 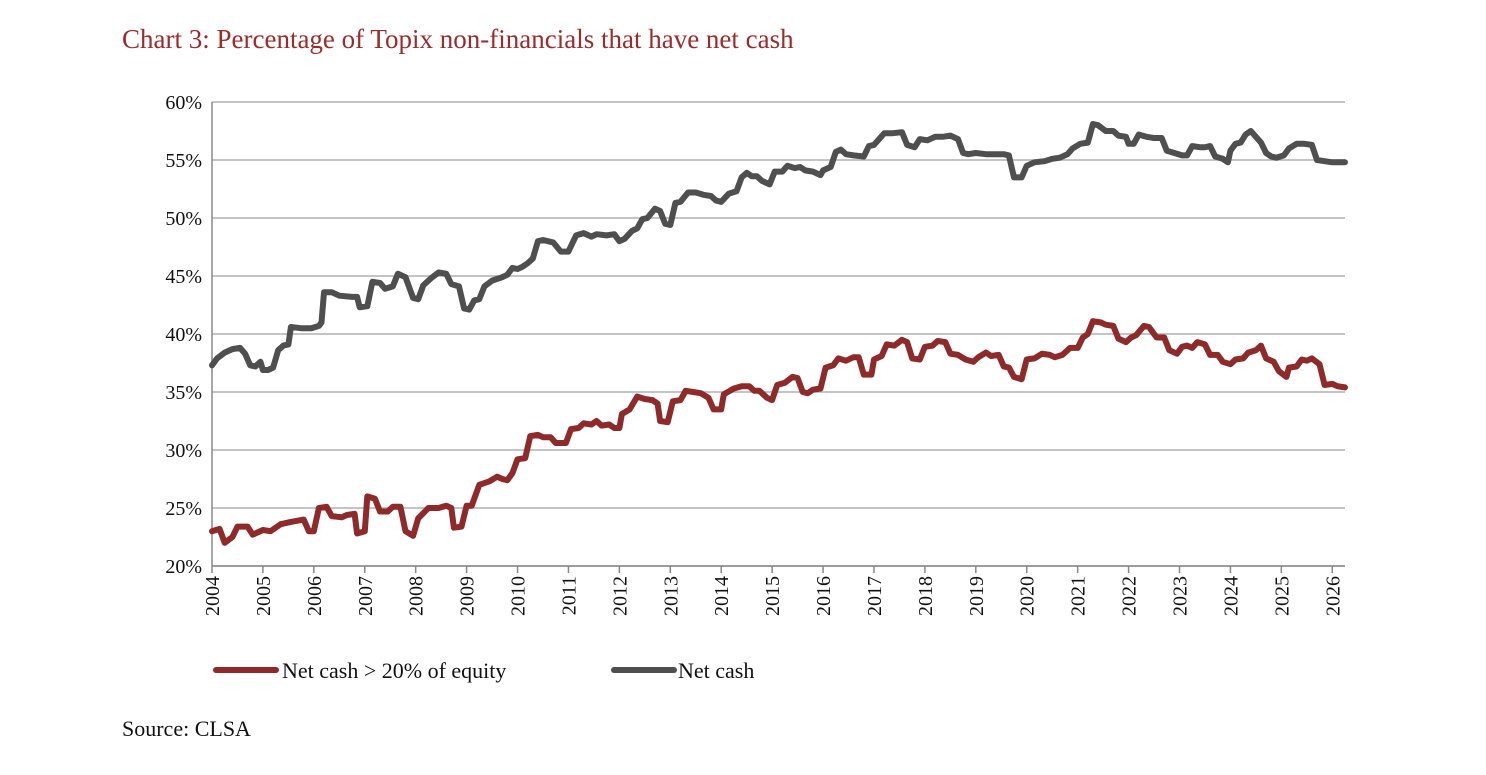 I want to click on y-tick-label: 25%, so click(x=183, y=509).